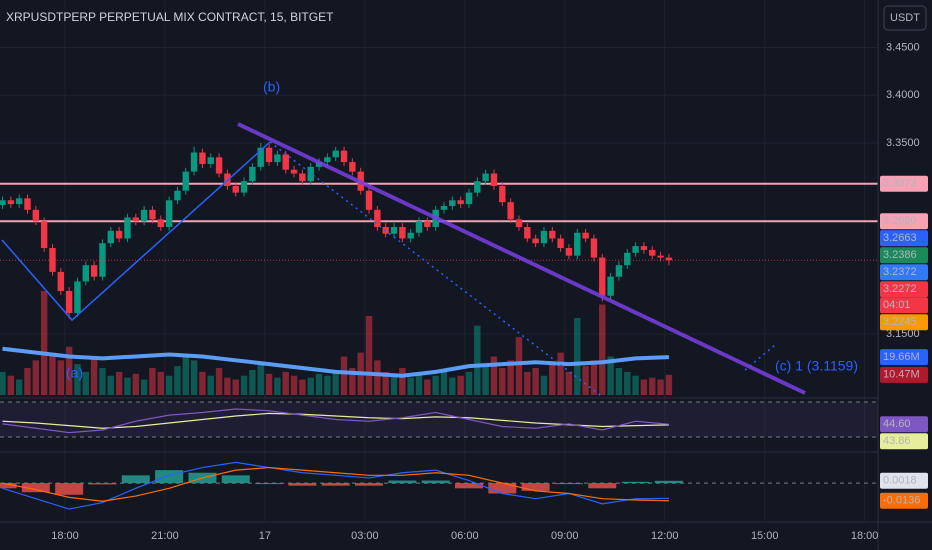 The image size is (932, 550). I want to click on price-tag-label: 43.86, so click(897, 441).